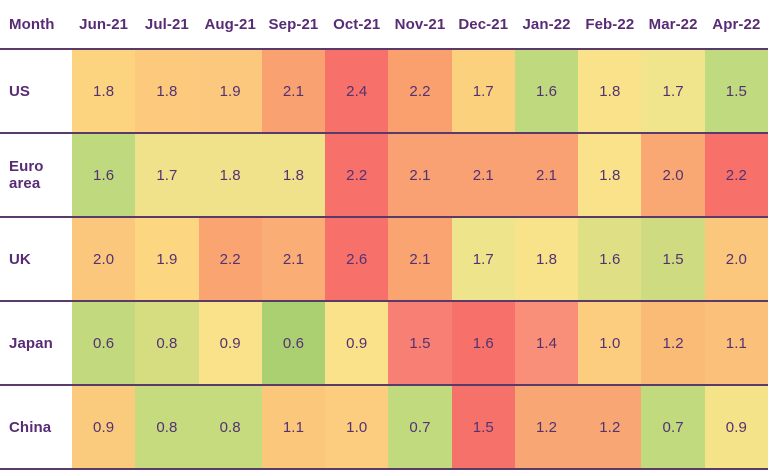 The image size is (768, 472). I want to click on heatmap-cell-uk-jul-21: 1.9, so click(167, 259).